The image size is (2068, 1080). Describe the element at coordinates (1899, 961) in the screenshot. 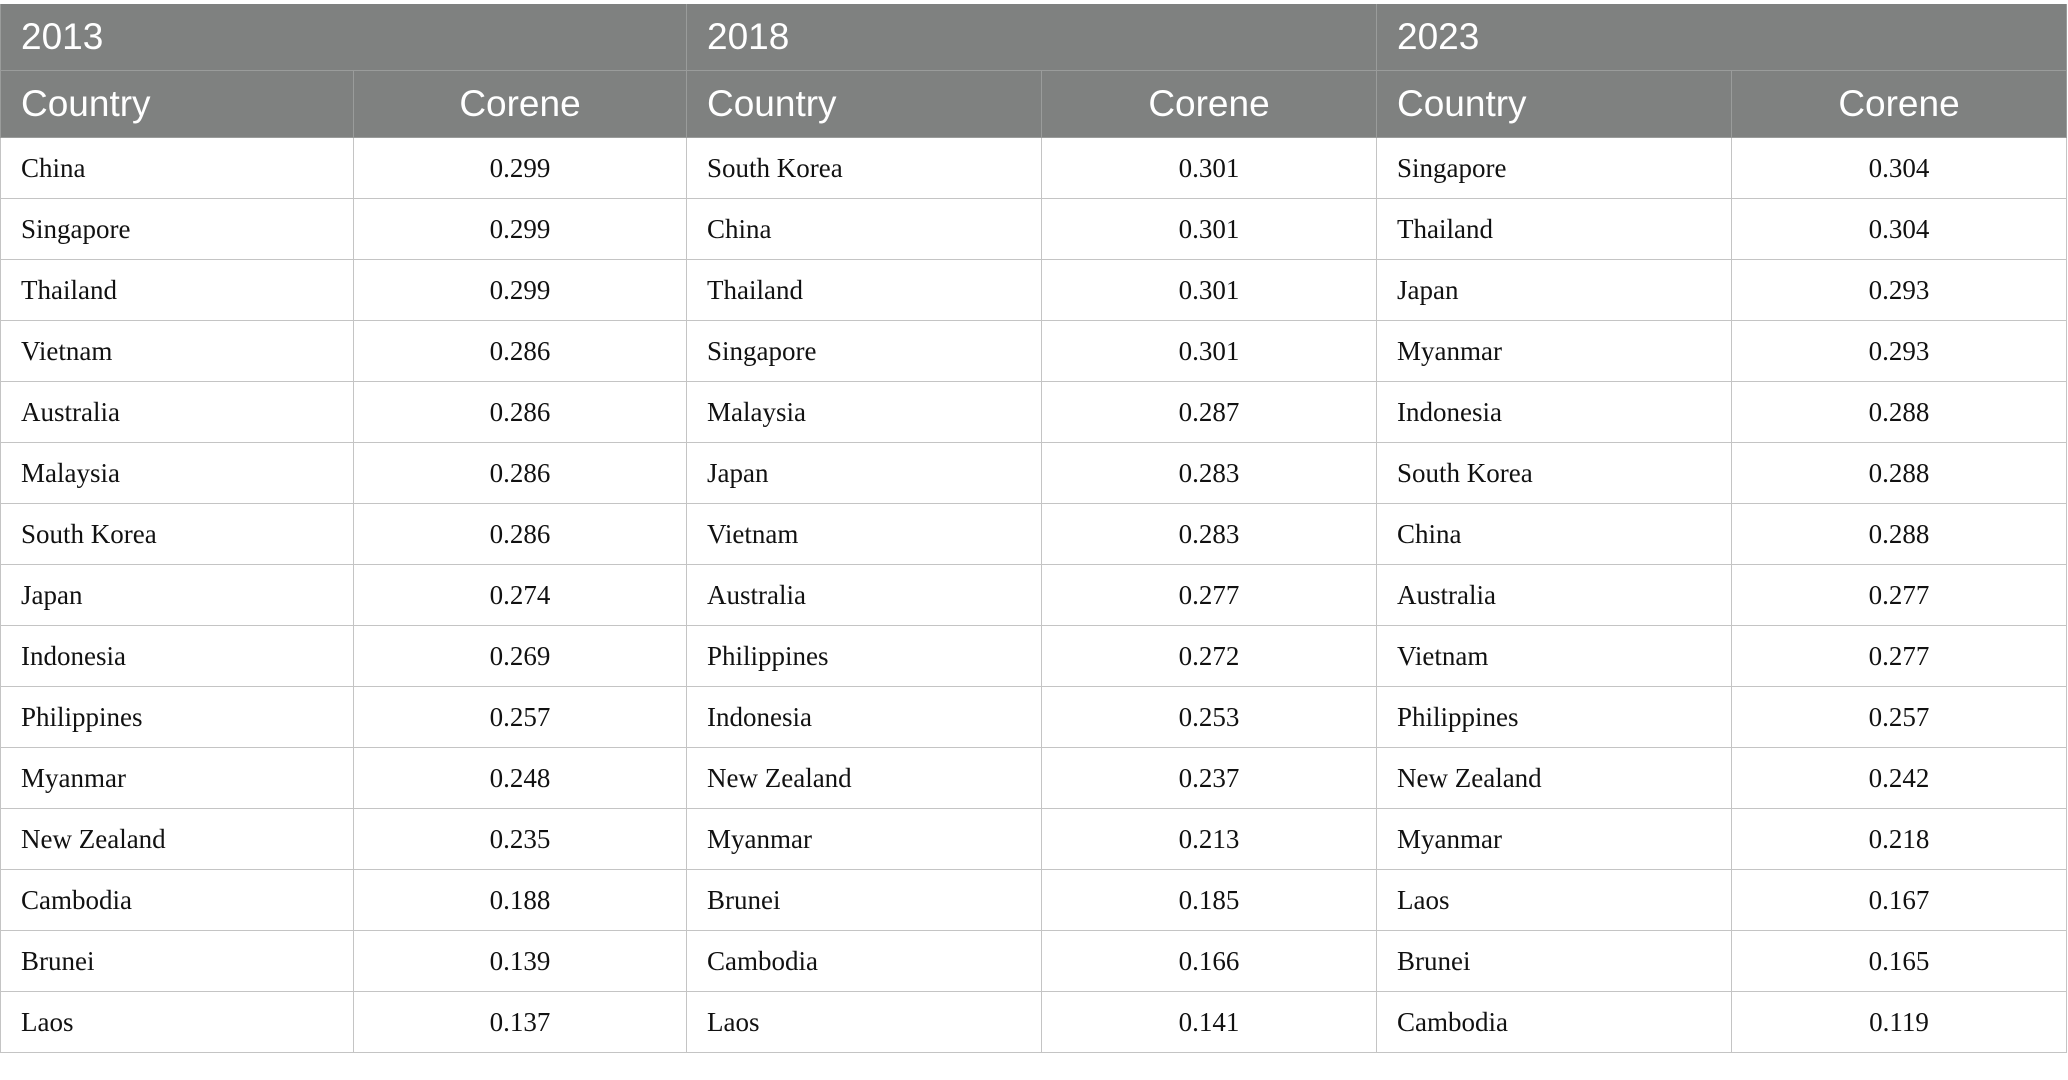

I see `corene-value-cell: 0.165` at that location.